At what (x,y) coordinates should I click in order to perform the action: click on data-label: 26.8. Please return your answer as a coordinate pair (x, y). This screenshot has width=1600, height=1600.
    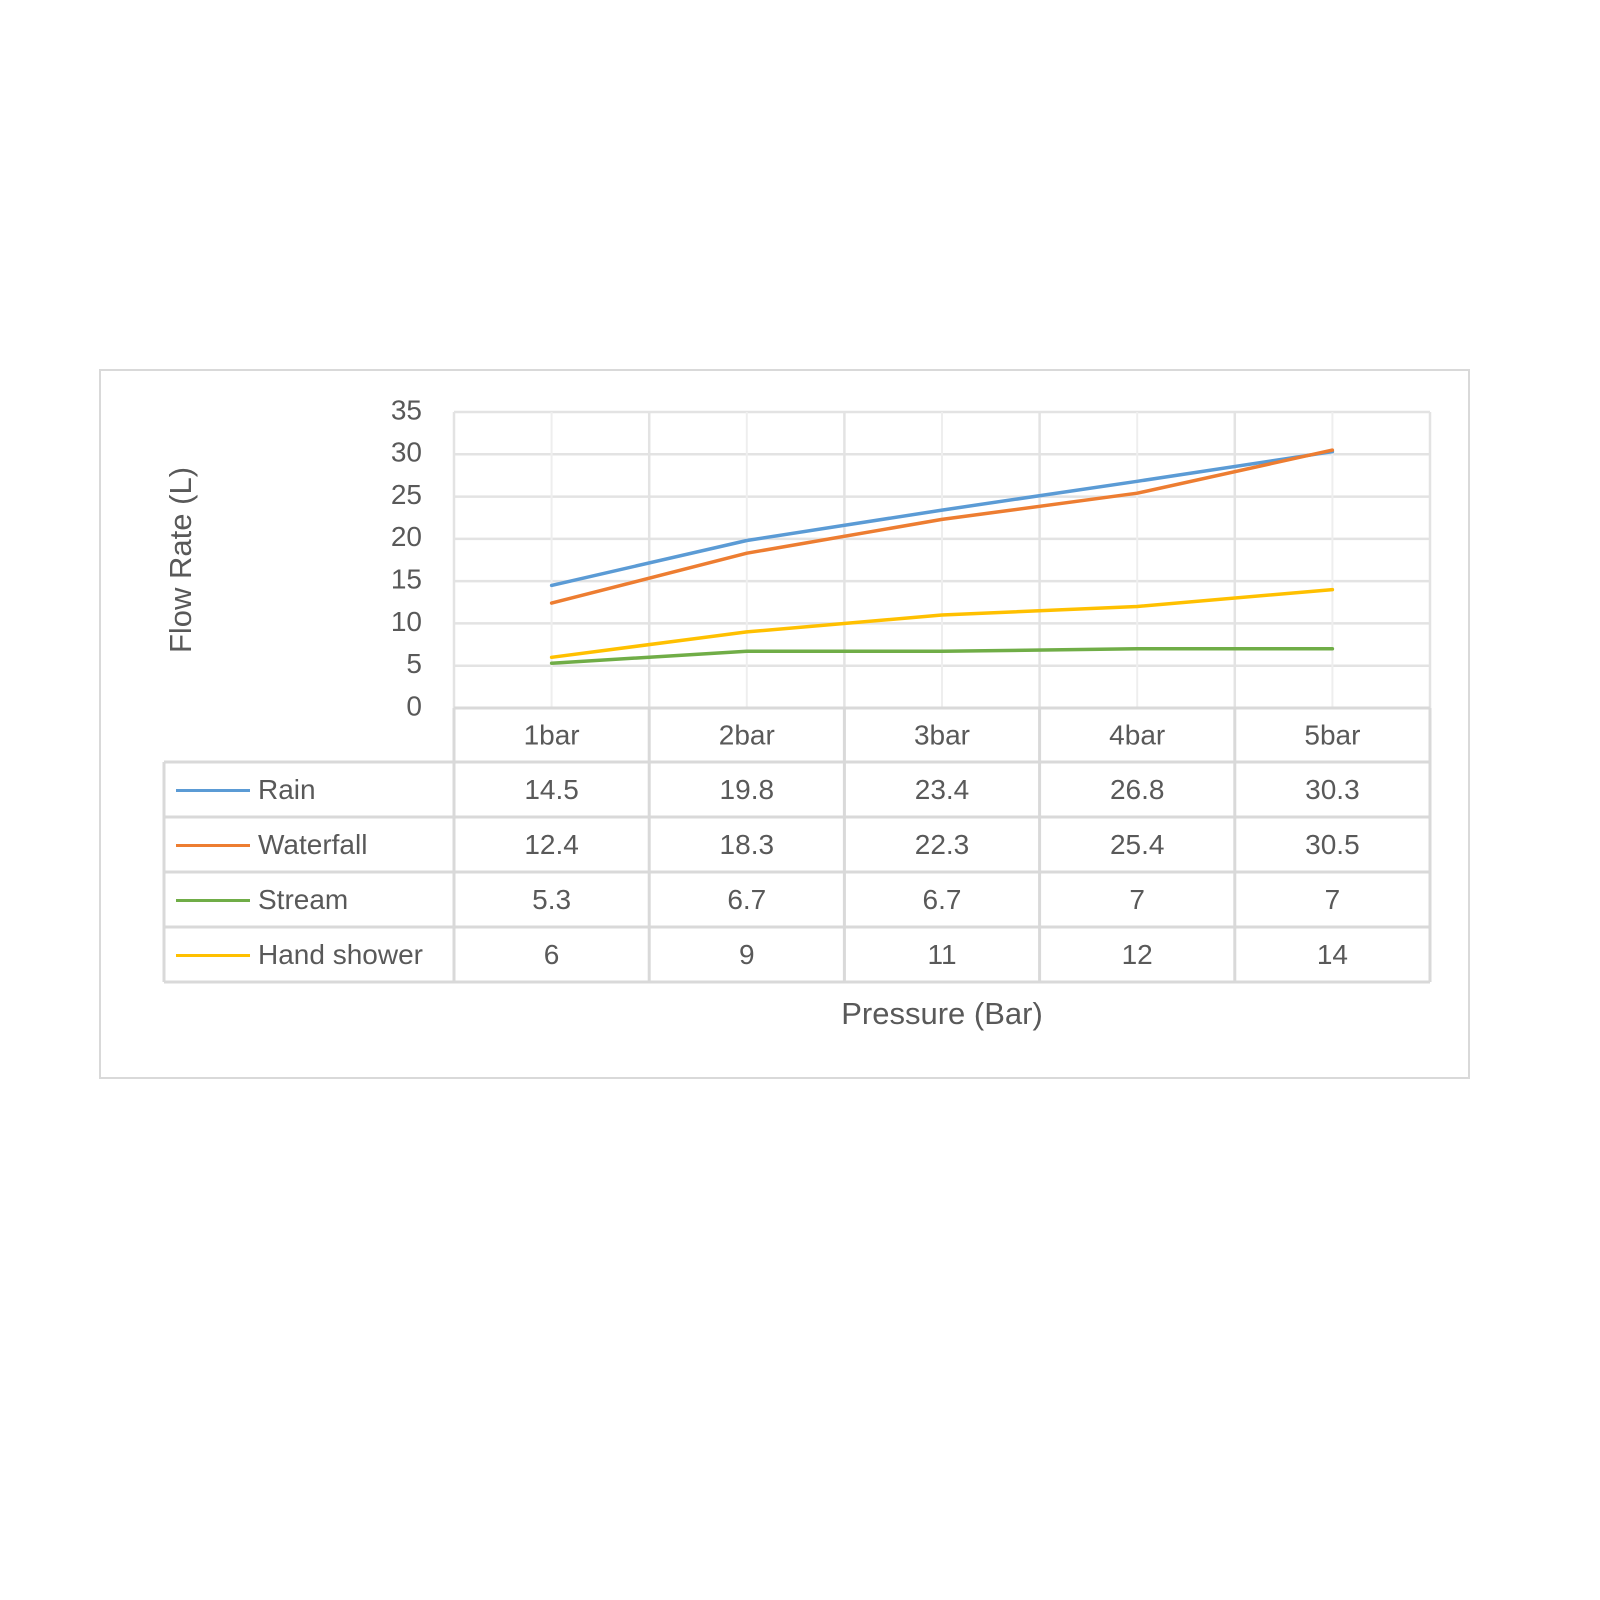
    Looking at the image, I should click on (1137, 789).